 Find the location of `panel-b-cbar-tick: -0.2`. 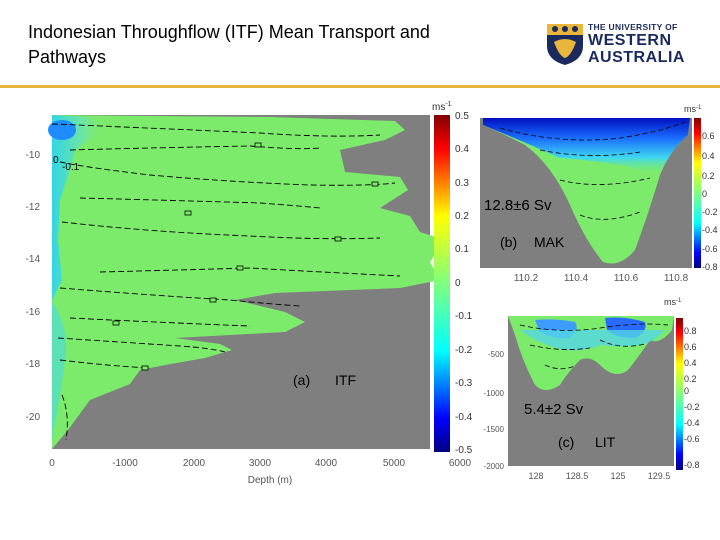

panel-b-cbar-tick: -0.2 is located at coordinates (710, 212).